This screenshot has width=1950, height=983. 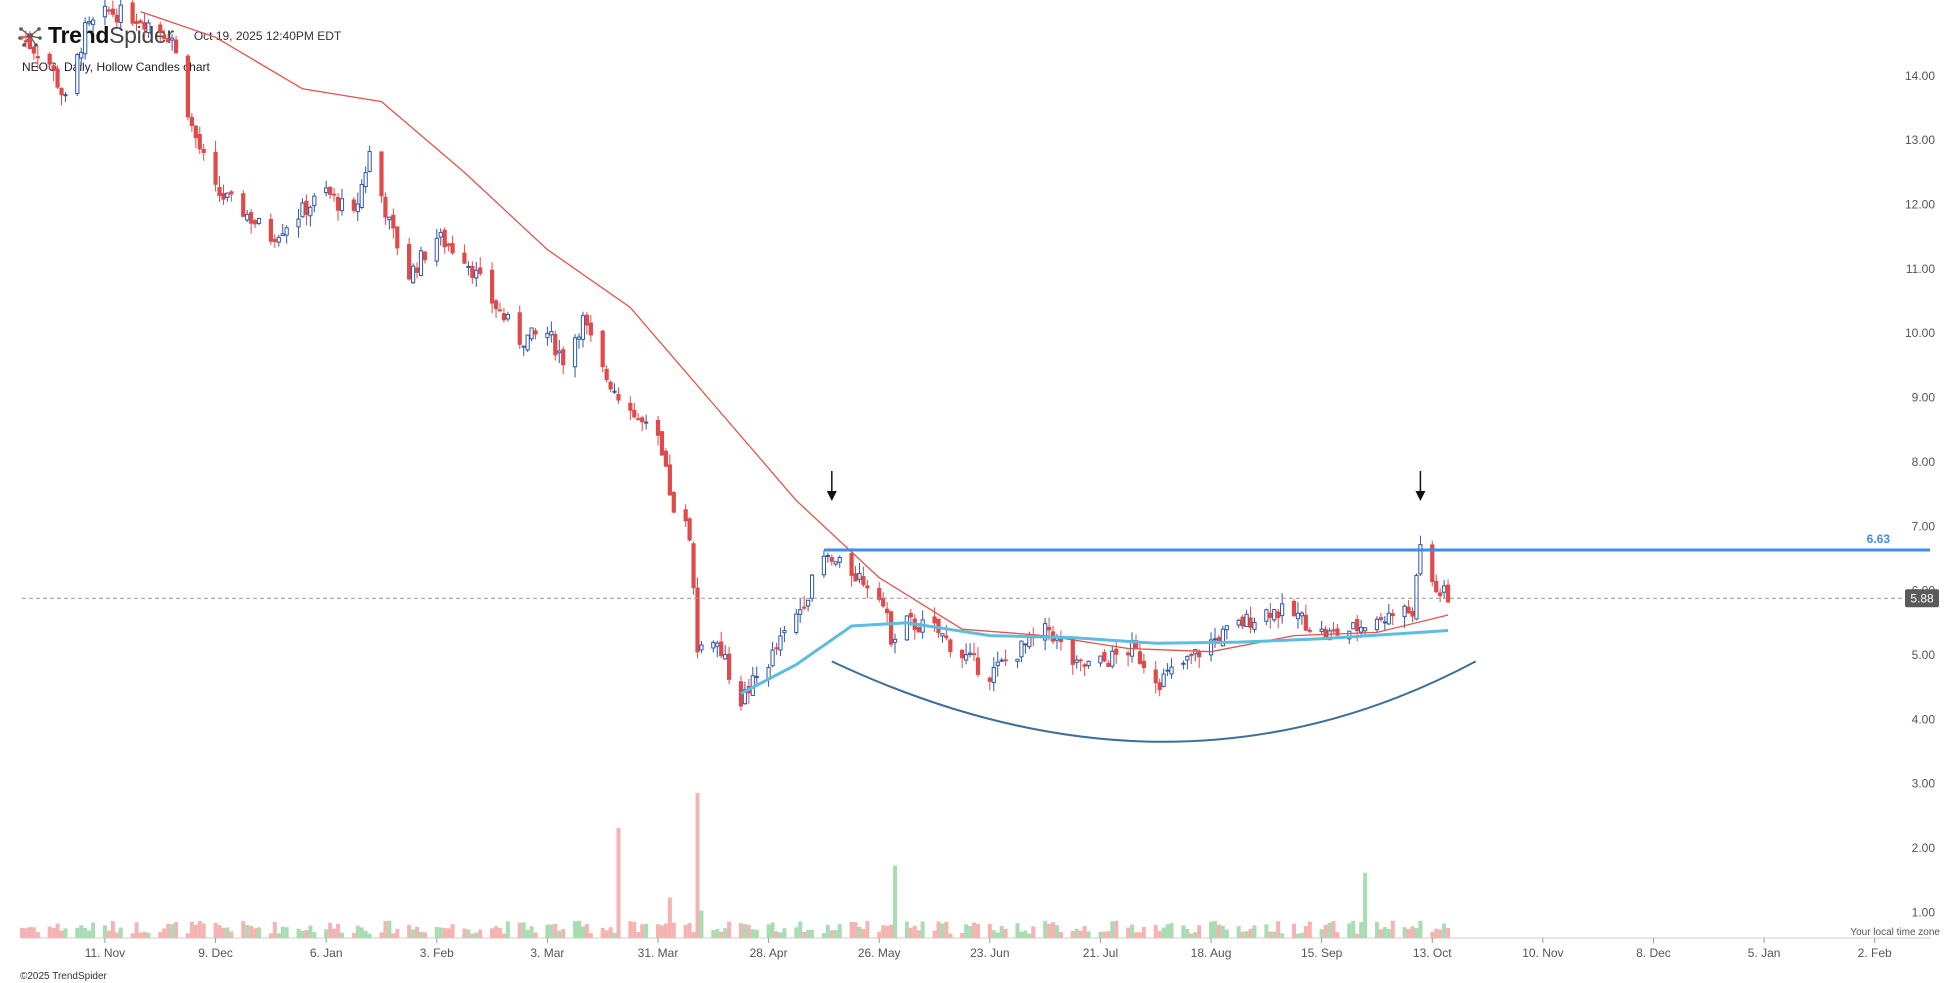 What do you see at coordinates (63, 976) in the screenshot?
I see `copyright: ©2025 TrendSpider` at bounding box center [63, 976].